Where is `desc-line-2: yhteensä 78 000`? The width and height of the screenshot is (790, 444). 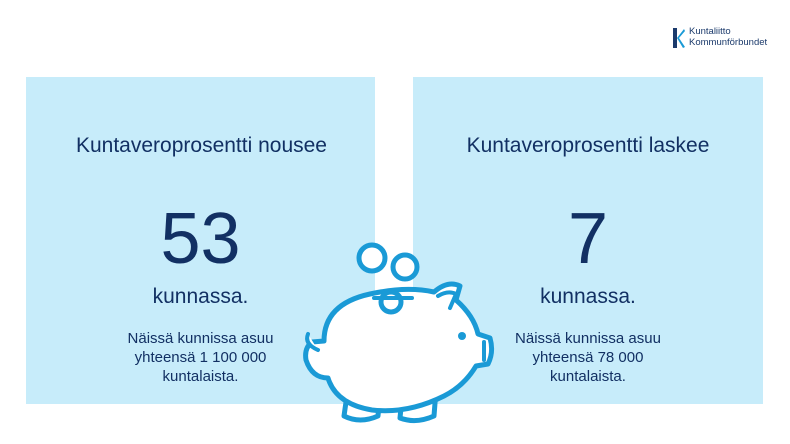 desc-line-2: yhteensä 78 000 is located at coordinates (588, 357).